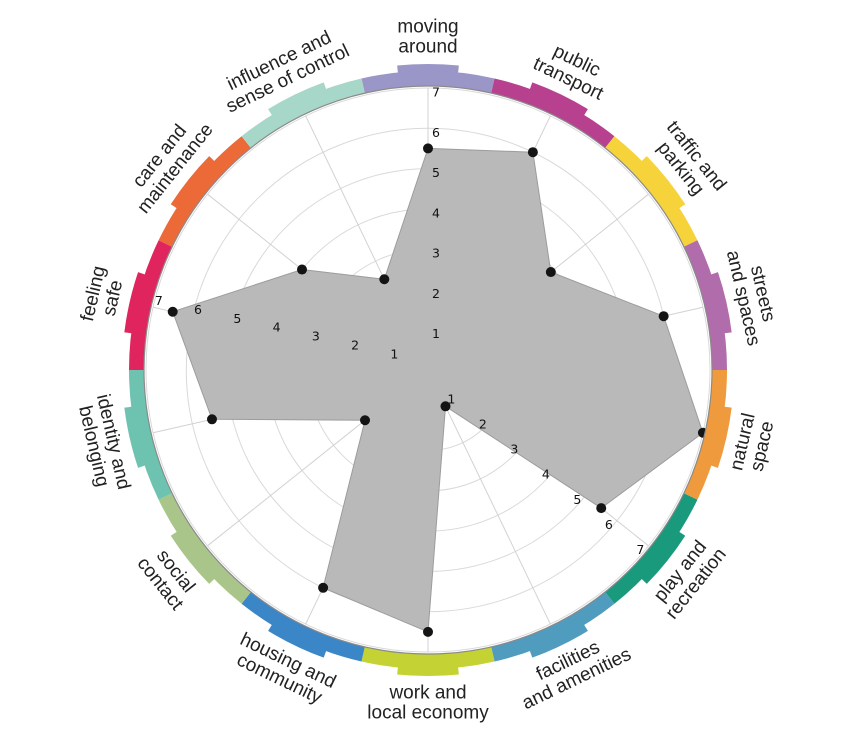 The height and width of the screenshot is (742, 850). I want to click on tick-label-moving-around-2: 2, so click(436, 293).